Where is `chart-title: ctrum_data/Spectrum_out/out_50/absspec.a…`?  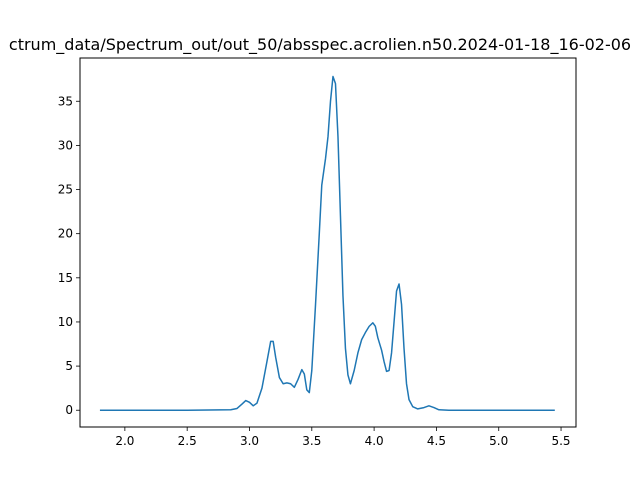
chart-title: ctrum_data/Spectrum_out/out_50/absspec.a… is located at coordinates (320, 45).